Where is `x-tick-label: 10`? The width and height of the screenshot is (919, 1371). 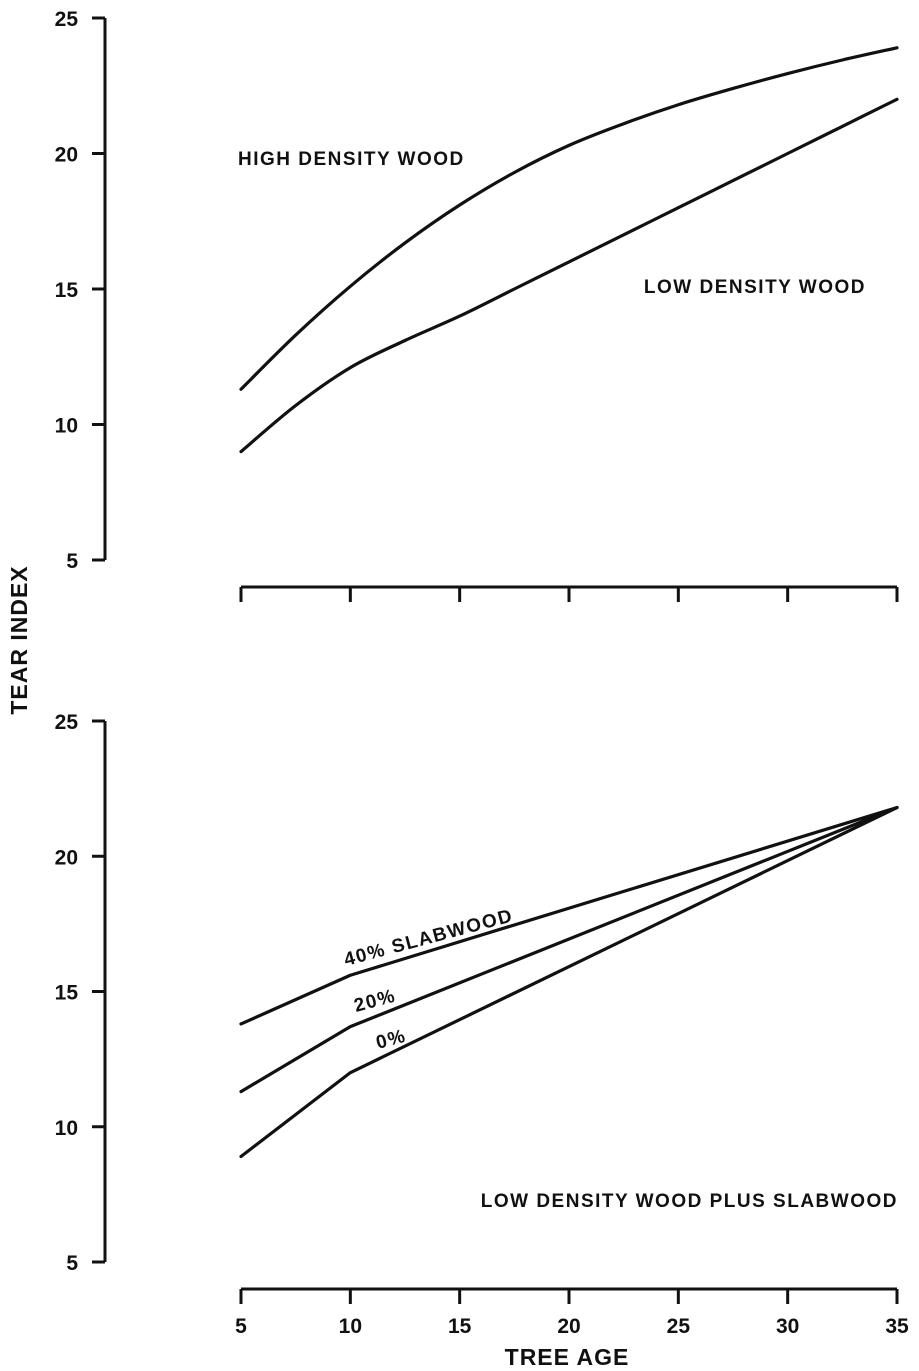 x-tick-label: 10 is located at coordinates (350, 1326).